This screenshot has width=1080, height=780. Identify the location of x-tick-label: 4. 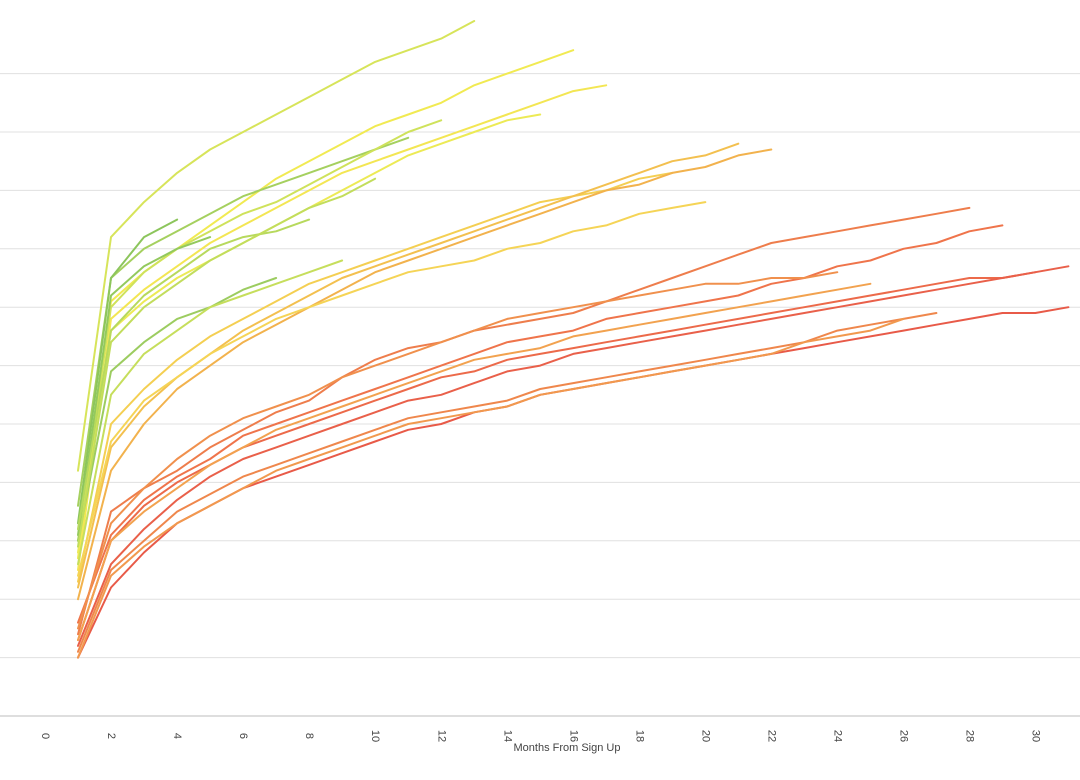
(177, 736).